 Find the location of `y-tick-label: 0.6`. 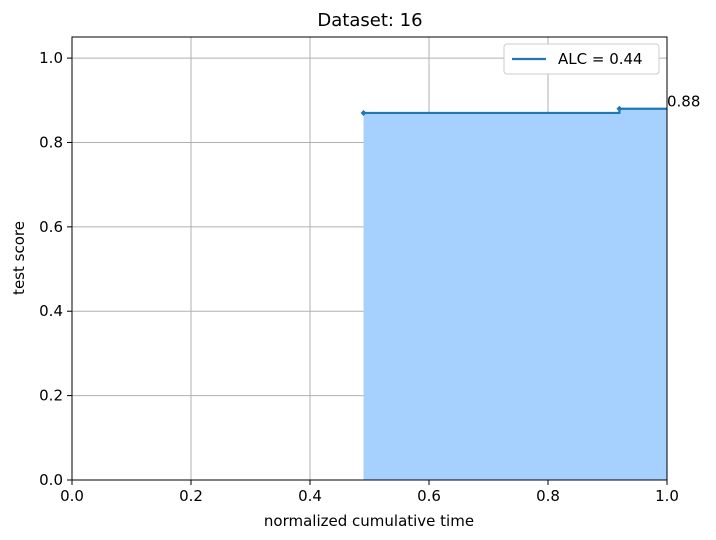

y-tick-label: 0.6 is located at coordinates (51, 227).